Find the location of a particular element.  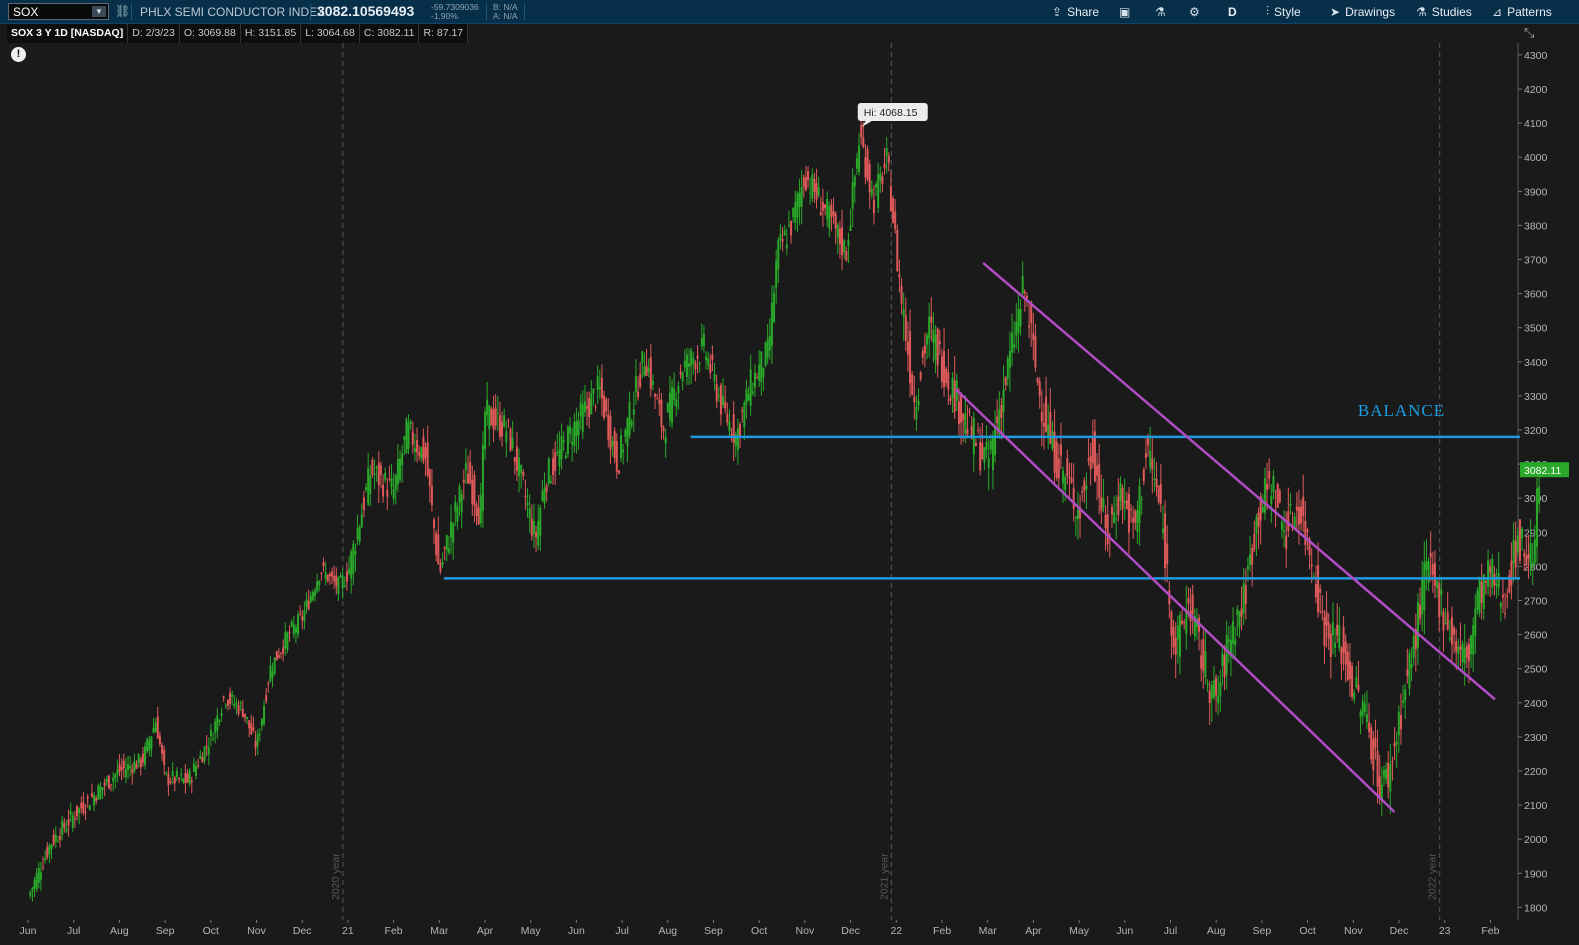

alert-icon: ! is located at coordinates (18, 54).